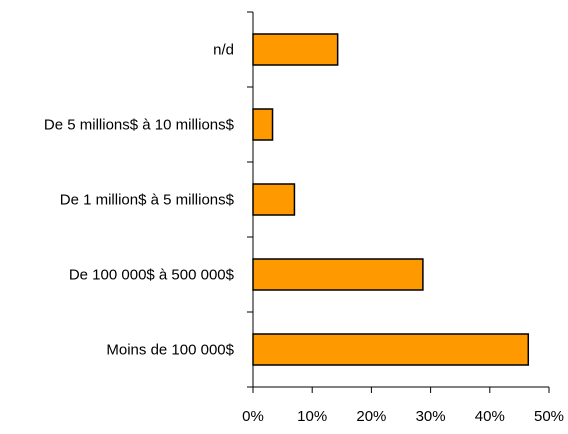 The height and width of the screenshot is (434, 568). I want to click on x-tick-label: 40%, so click(490, 416).